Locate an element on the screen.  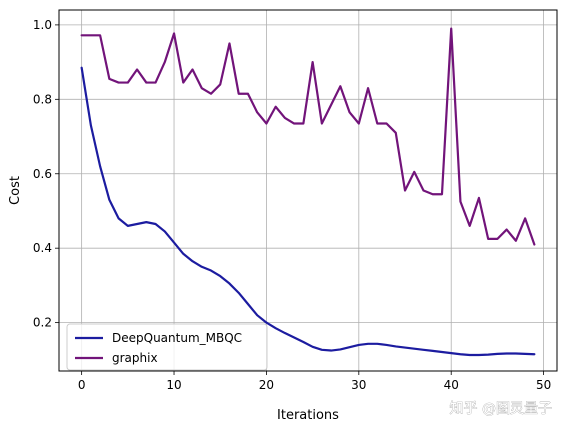
x-tick-label: 50 is located at coordinates (543, 385).